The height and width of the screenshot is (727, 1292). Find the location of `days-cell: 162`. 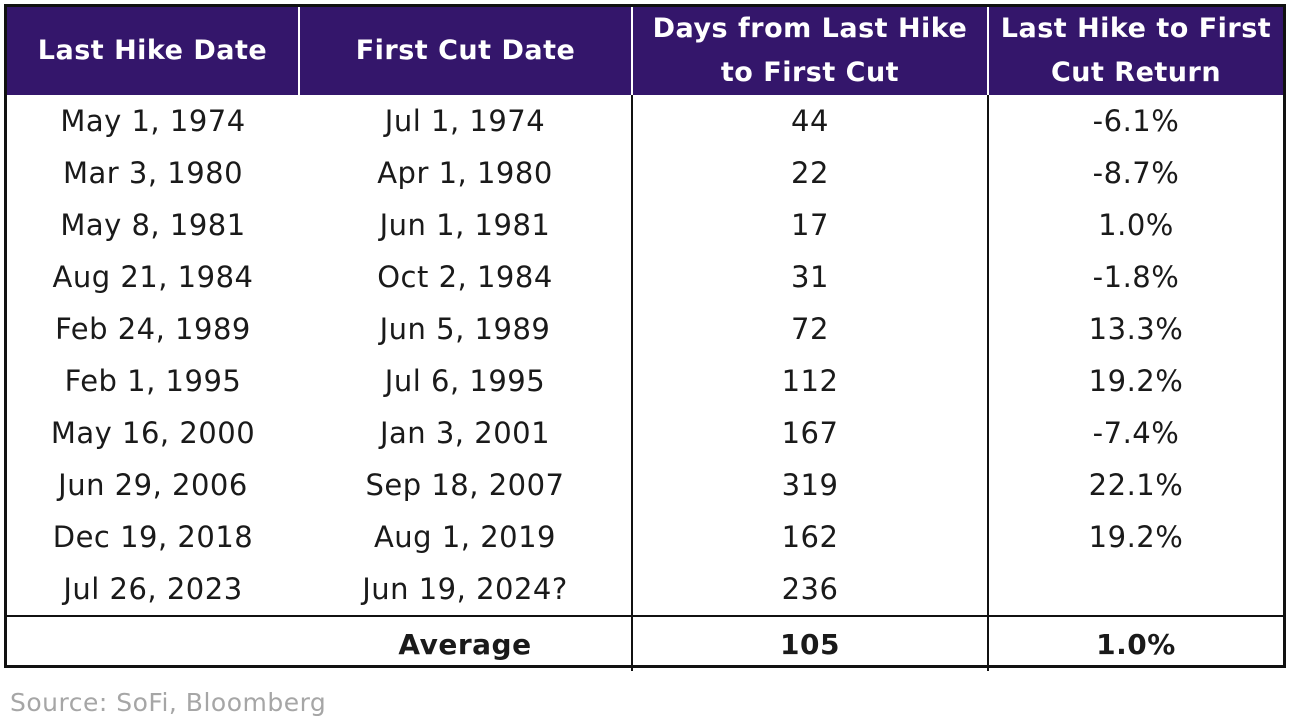

days-cell: 162 is located at coordinates (809, 537).